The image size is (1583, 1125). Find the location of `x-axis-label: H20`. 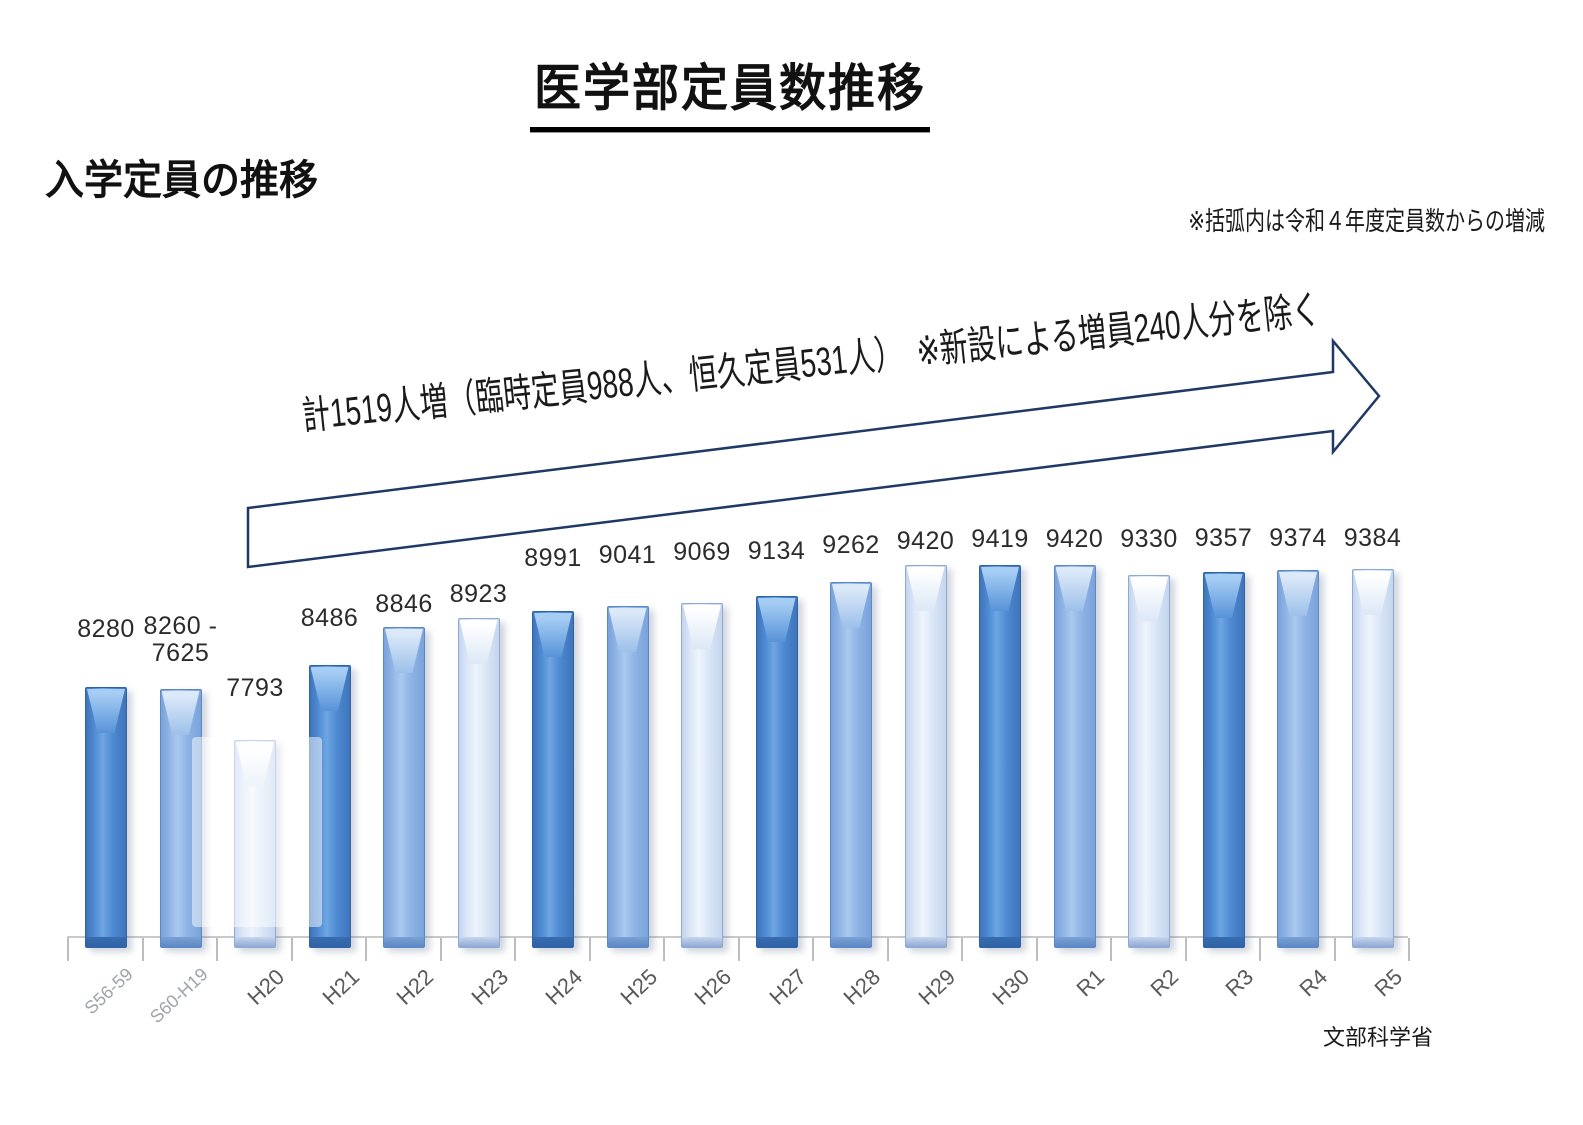

x-axis-label: H20 is located at coordinates (266, 987).